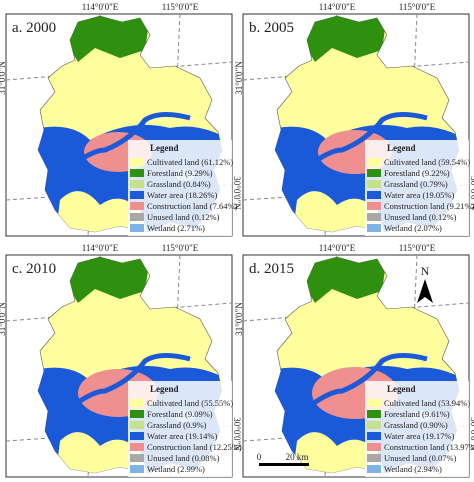 The image size is (474, 482). I want to click on legend-label: Water area (19.14%), so click(182, 436).